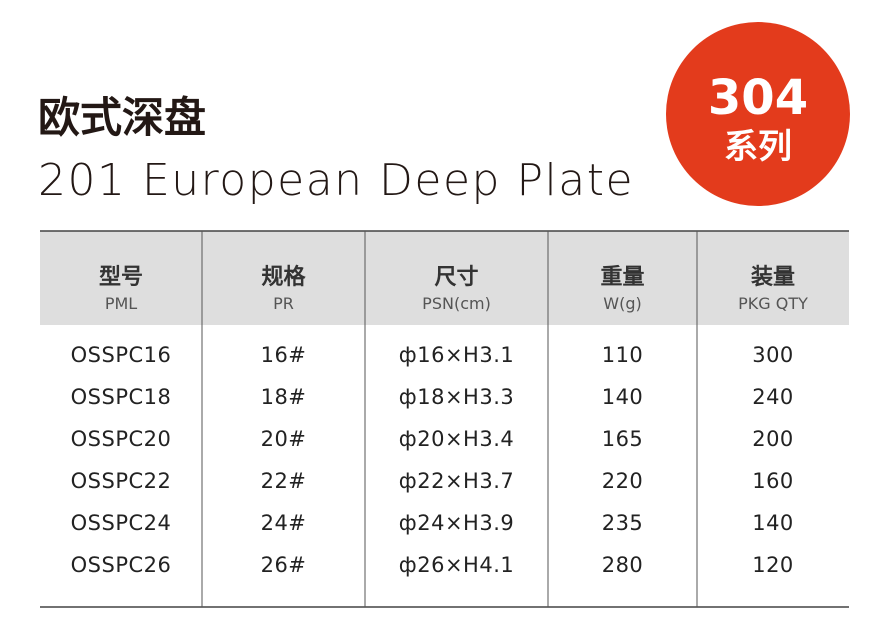 The width and height of the screenshot is (889, 625). Describe the element at coordinates (622, 277) in the screenshot. I see `header-cn: 重量` at that location.